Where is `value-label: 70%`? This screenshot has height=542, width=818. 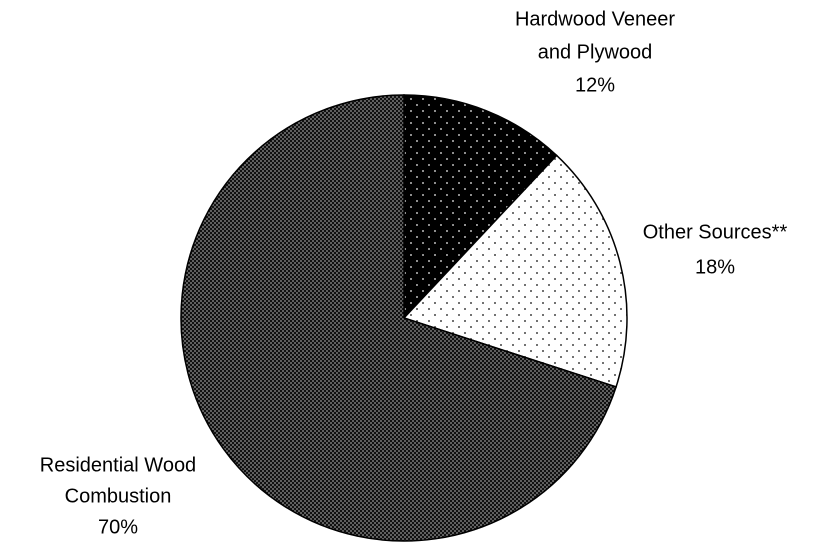 value-label: 70% is located at coordinates (118, 527).